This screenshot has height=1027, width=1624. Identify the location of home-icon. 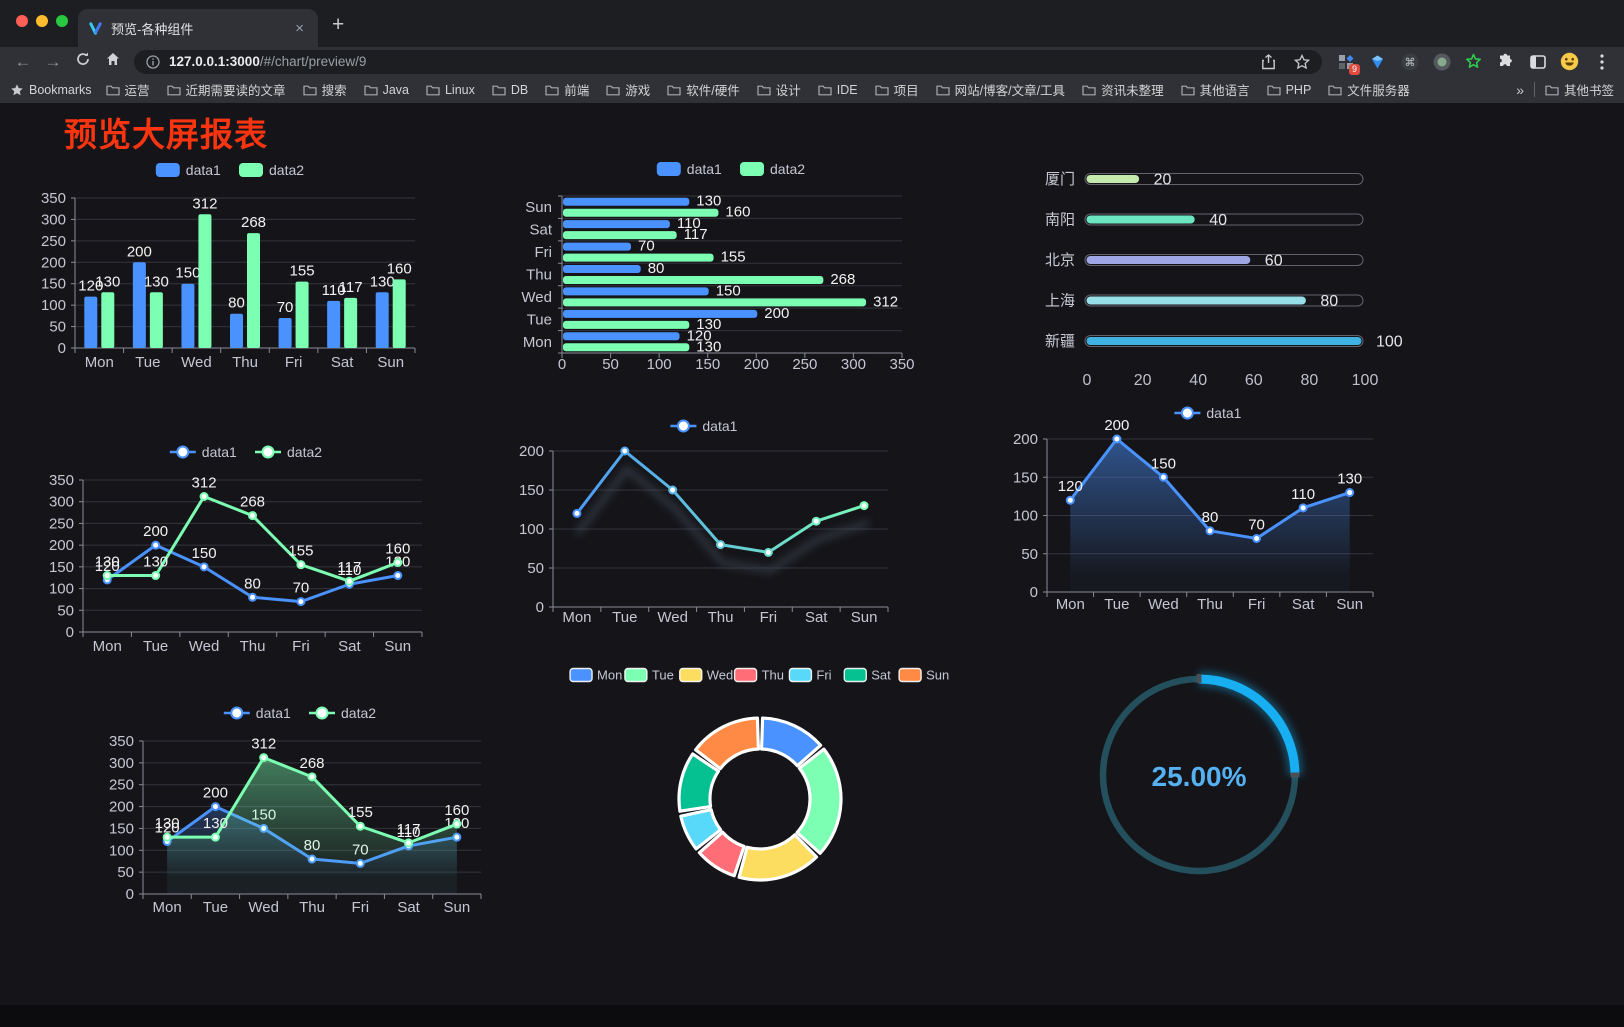
(113, 61).